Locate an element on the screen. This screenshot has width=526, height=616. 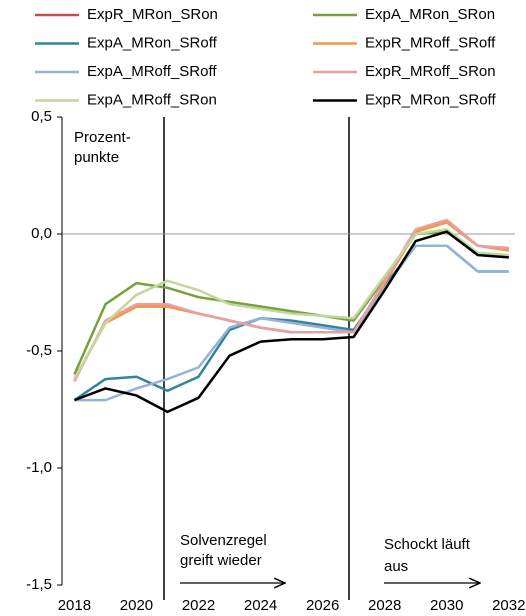
legend-label: ExpA_MRoff_SRoff is located at coordinates (152, 71).